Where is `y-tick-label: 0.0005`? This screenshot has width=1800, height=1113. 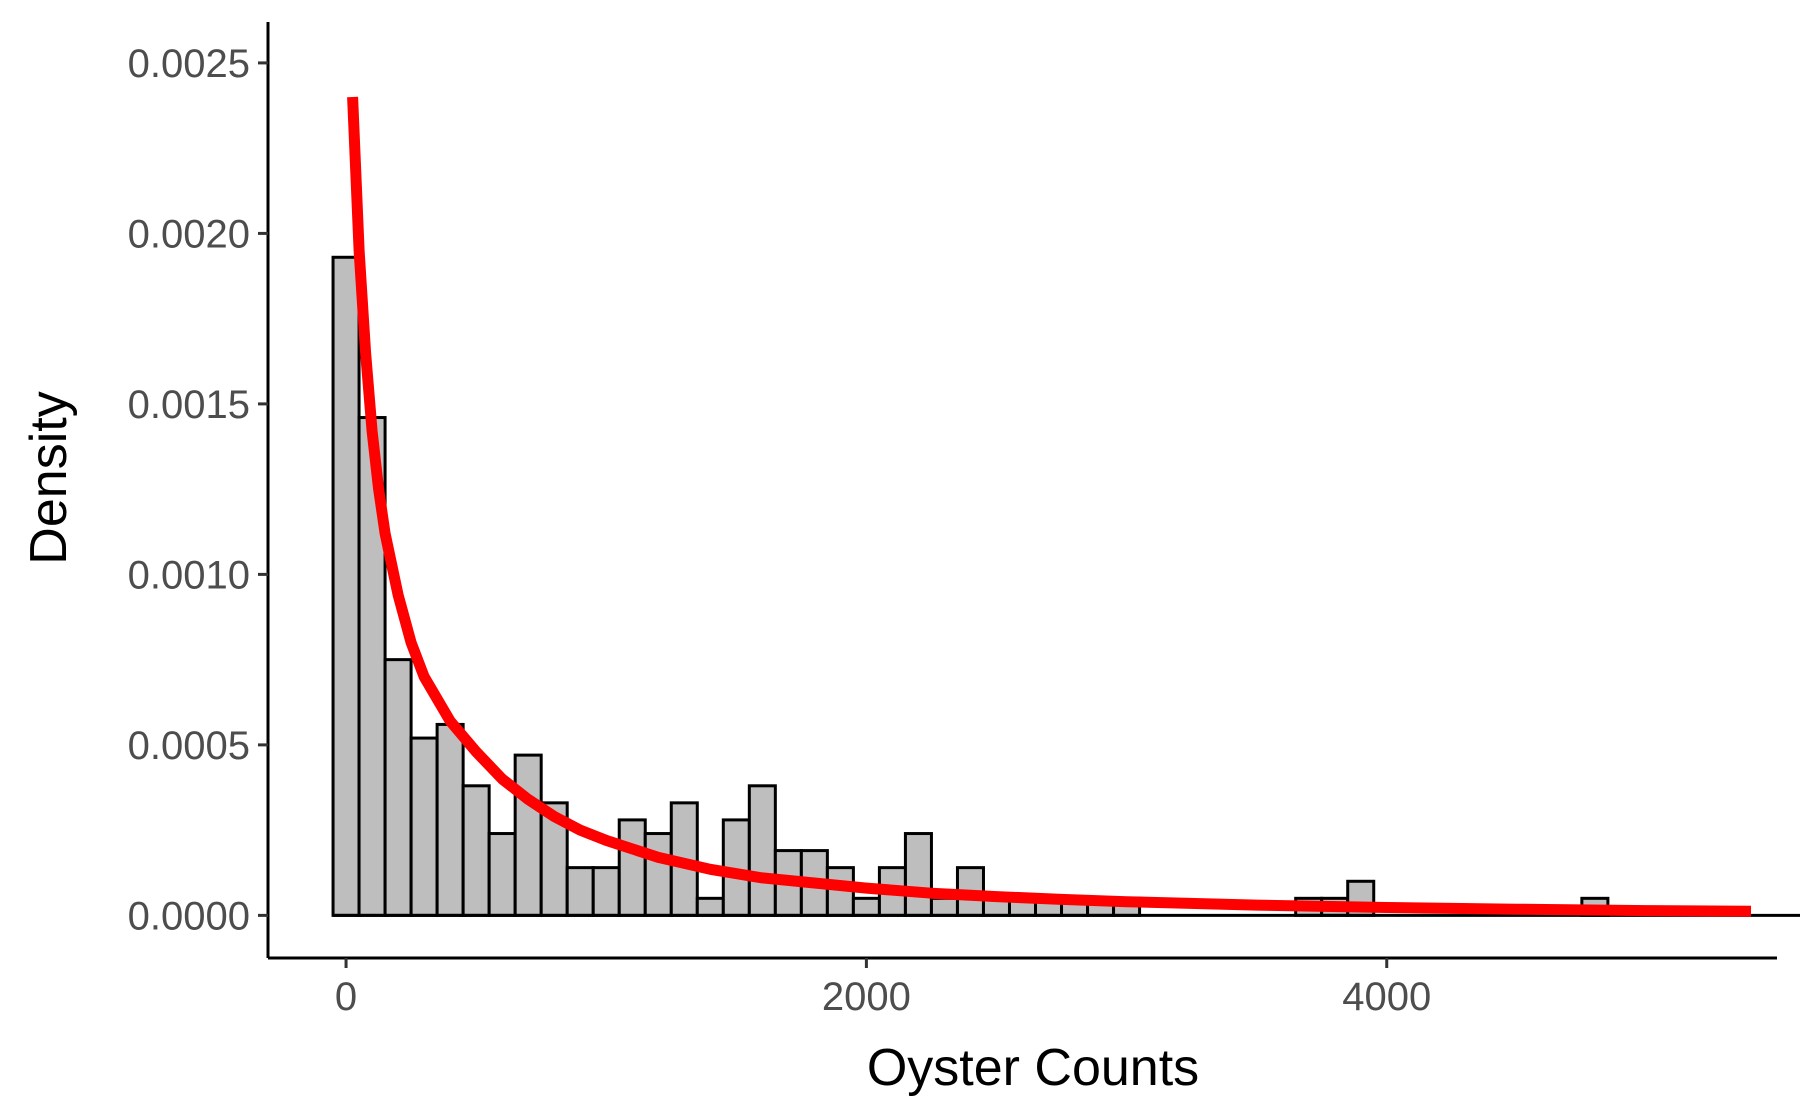
y-tick-label: 0.0005 is located at coordinates (189, 746).